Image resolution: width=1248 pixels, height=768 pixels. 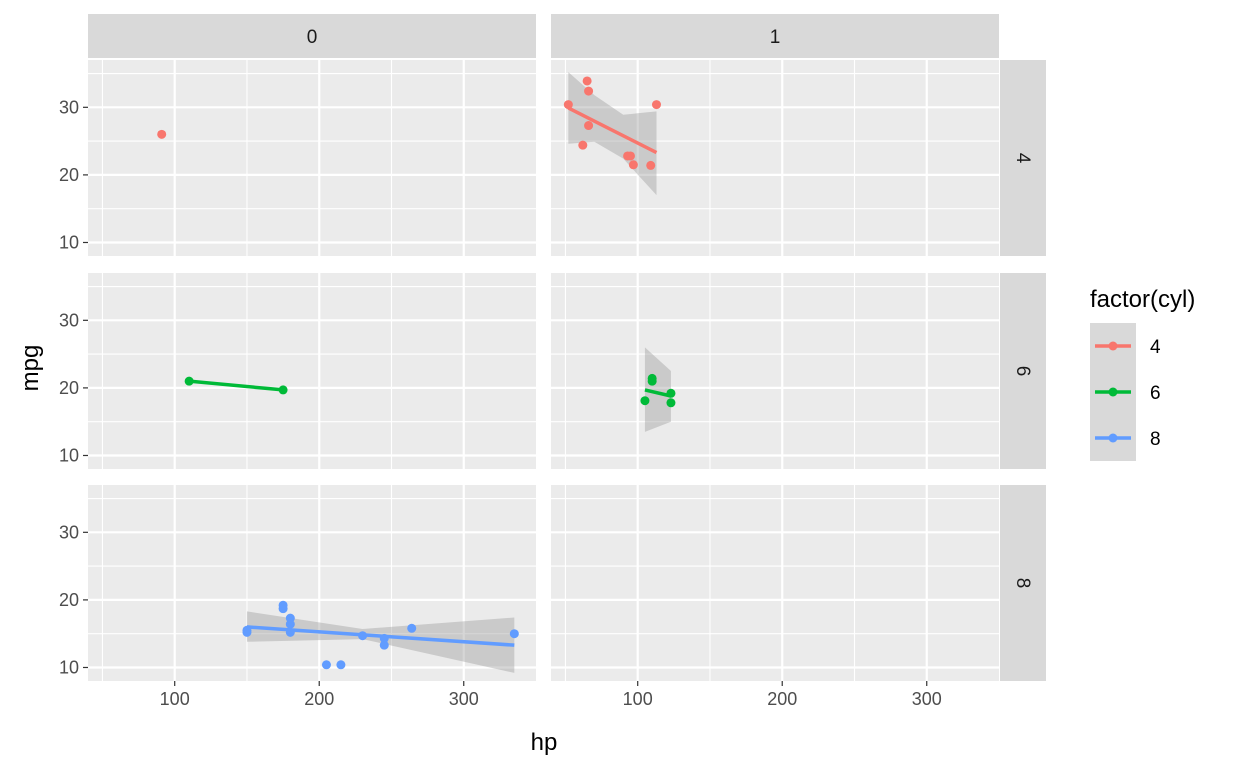 What do you see at coordinates (1155, 393) in the screenshot?
I see `legend-label-6: 6` at bounding box center [1155, 393].